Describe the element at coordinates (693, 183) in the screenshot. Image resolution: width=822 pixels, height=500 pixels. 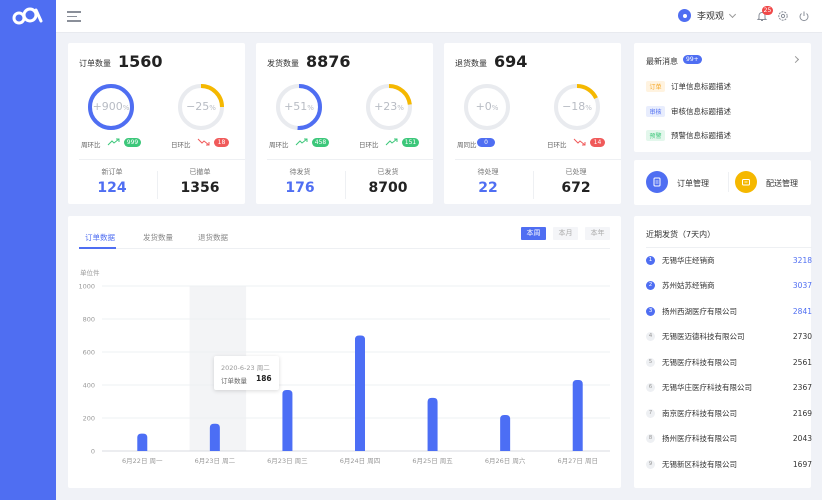
I see `order-management-button: 订单管理` at that location.